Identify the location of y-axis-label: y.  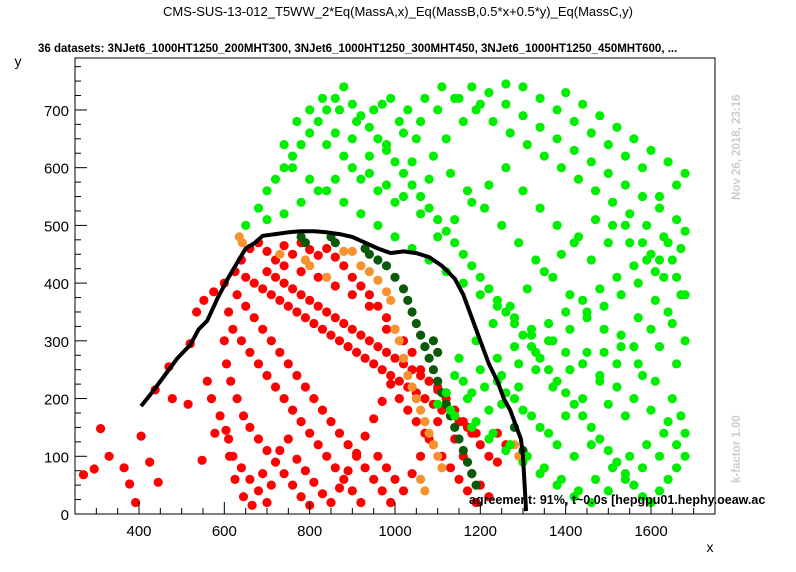
(18, 61).